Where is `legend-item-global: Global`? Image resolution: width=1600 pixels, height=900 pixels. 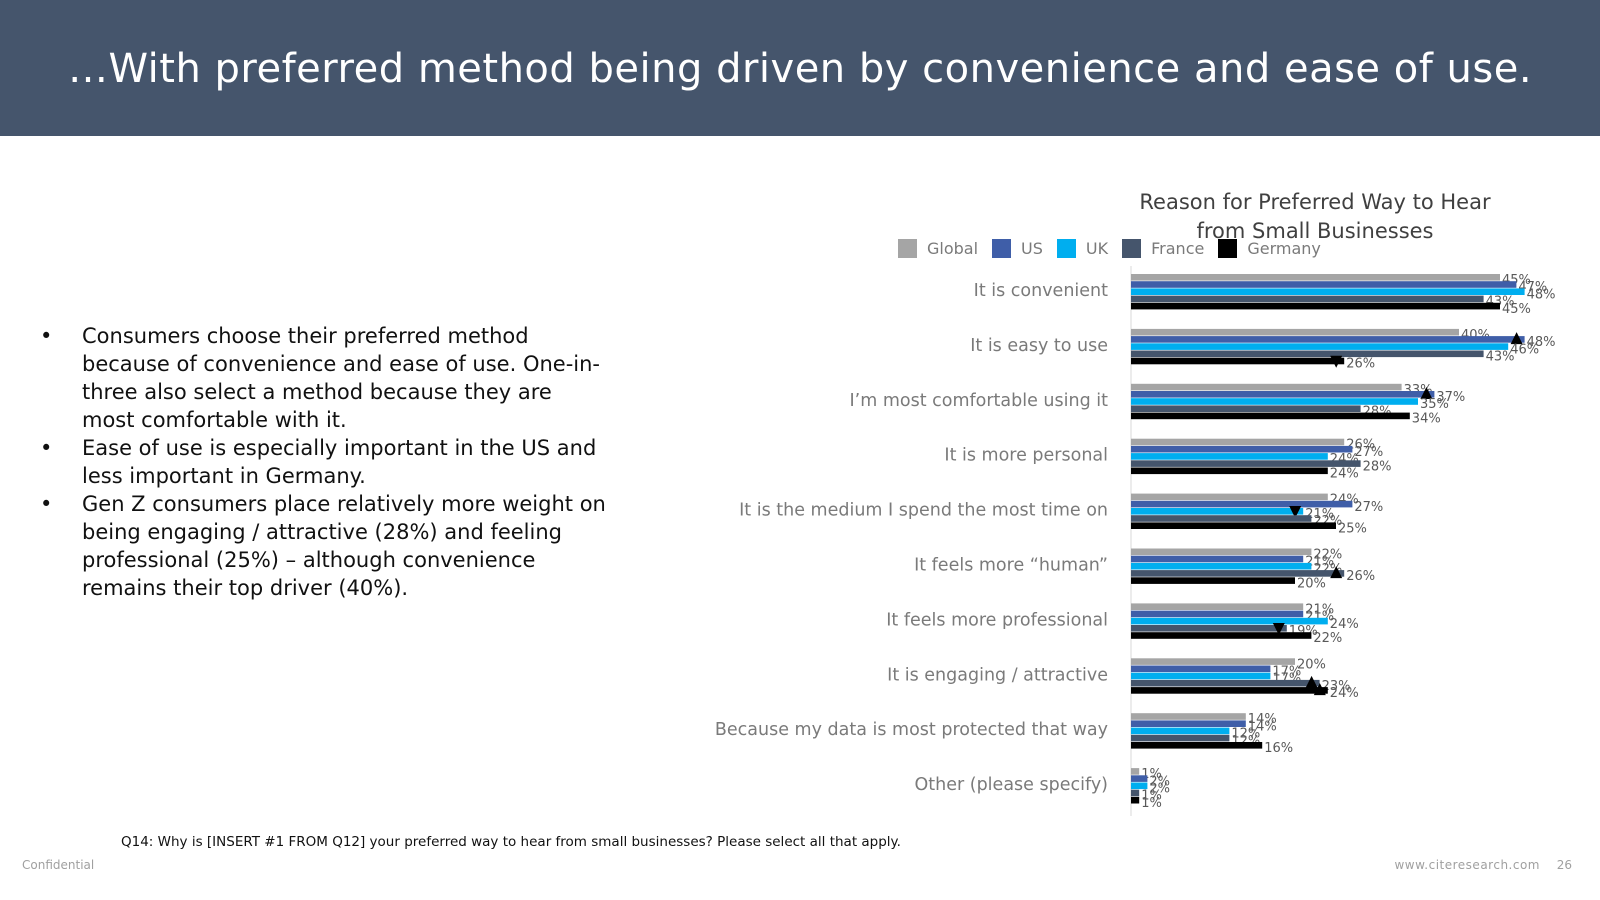 legend-item-global: Global is located at coordinates (938, 248).